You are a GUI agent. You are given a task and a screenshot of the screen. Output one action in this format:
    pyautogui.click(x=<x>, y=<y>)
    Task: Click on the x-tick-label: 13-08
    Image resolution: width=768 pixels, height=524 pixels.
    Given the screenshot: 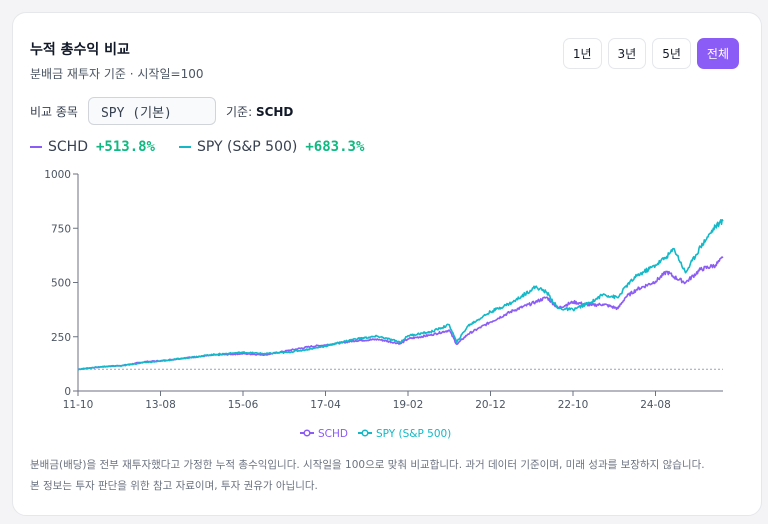 What is the action you would take?
    pyautogui.click(x=160, y=405)
    